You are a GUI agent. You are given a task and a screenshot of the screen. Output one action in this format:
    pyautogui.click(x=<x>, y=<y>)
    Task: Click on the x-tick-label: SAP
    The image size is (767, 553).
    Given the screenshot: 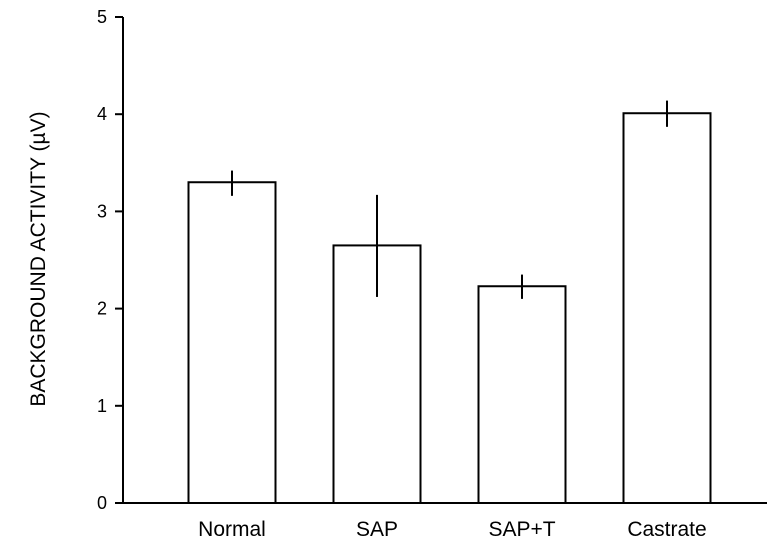 What is the action you would take?
    pyautogui.click(x=377, y=529)
    